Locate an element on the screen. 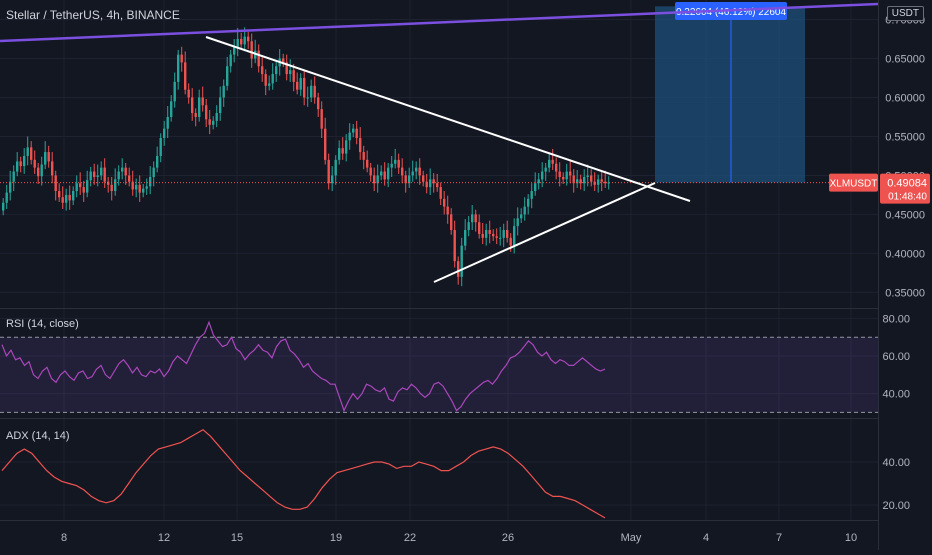 This screenshot has width=932, height=555. projection-layer: 0.22604 (46.12%) 22604 is located at coordinates (730, 92).